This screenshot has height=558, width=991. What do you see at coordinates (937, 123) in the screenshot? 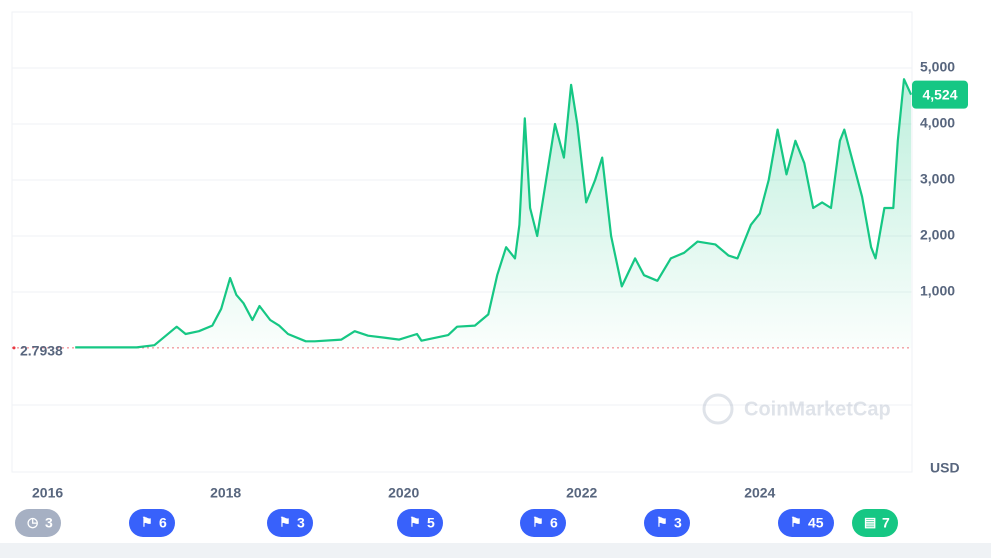
I see `y-tick-label: 4,000` at bounding box center [937, 123].